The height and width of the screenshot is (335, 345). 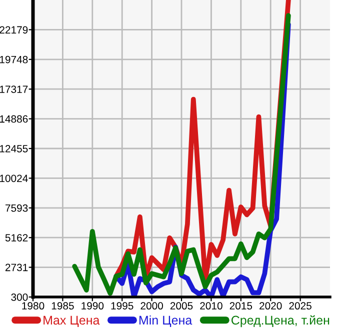 What do you see at coordinates (281, 321) in the screenshot?
I see `legend-label: Сред.Цена, т.йен` at bounding box center [281, 321].